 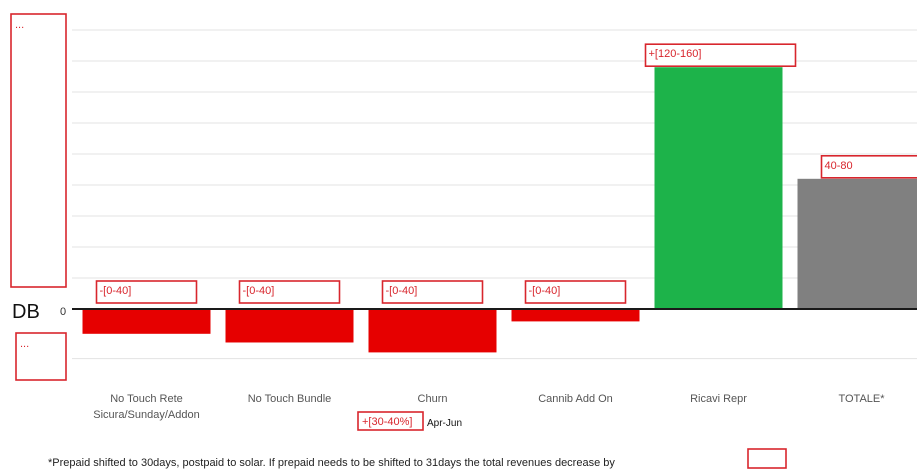 I want to click on value-label-0: -[0-40], so click(x=116, y=291).